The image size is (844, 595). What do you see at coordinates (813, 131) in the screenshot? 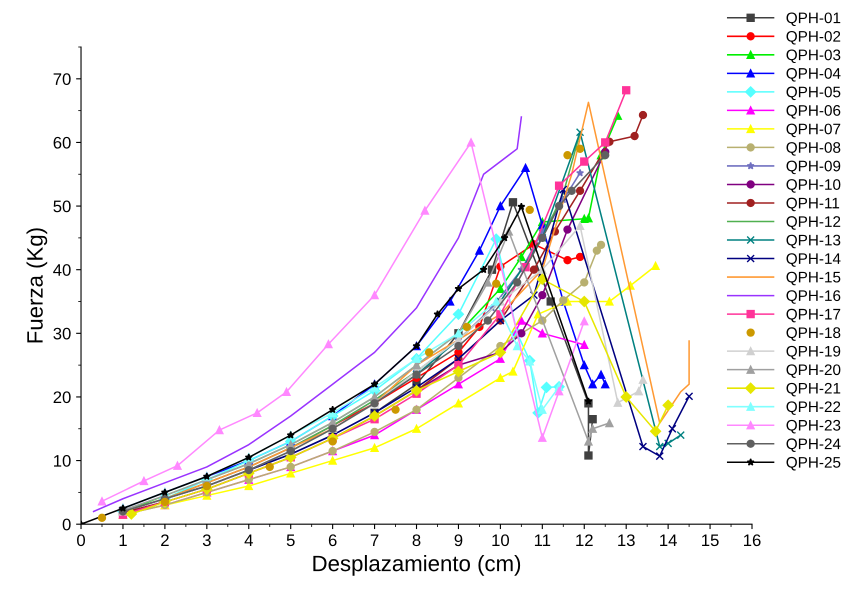
I see `legend-label: QPH-07` at bounding box center [813, 131].